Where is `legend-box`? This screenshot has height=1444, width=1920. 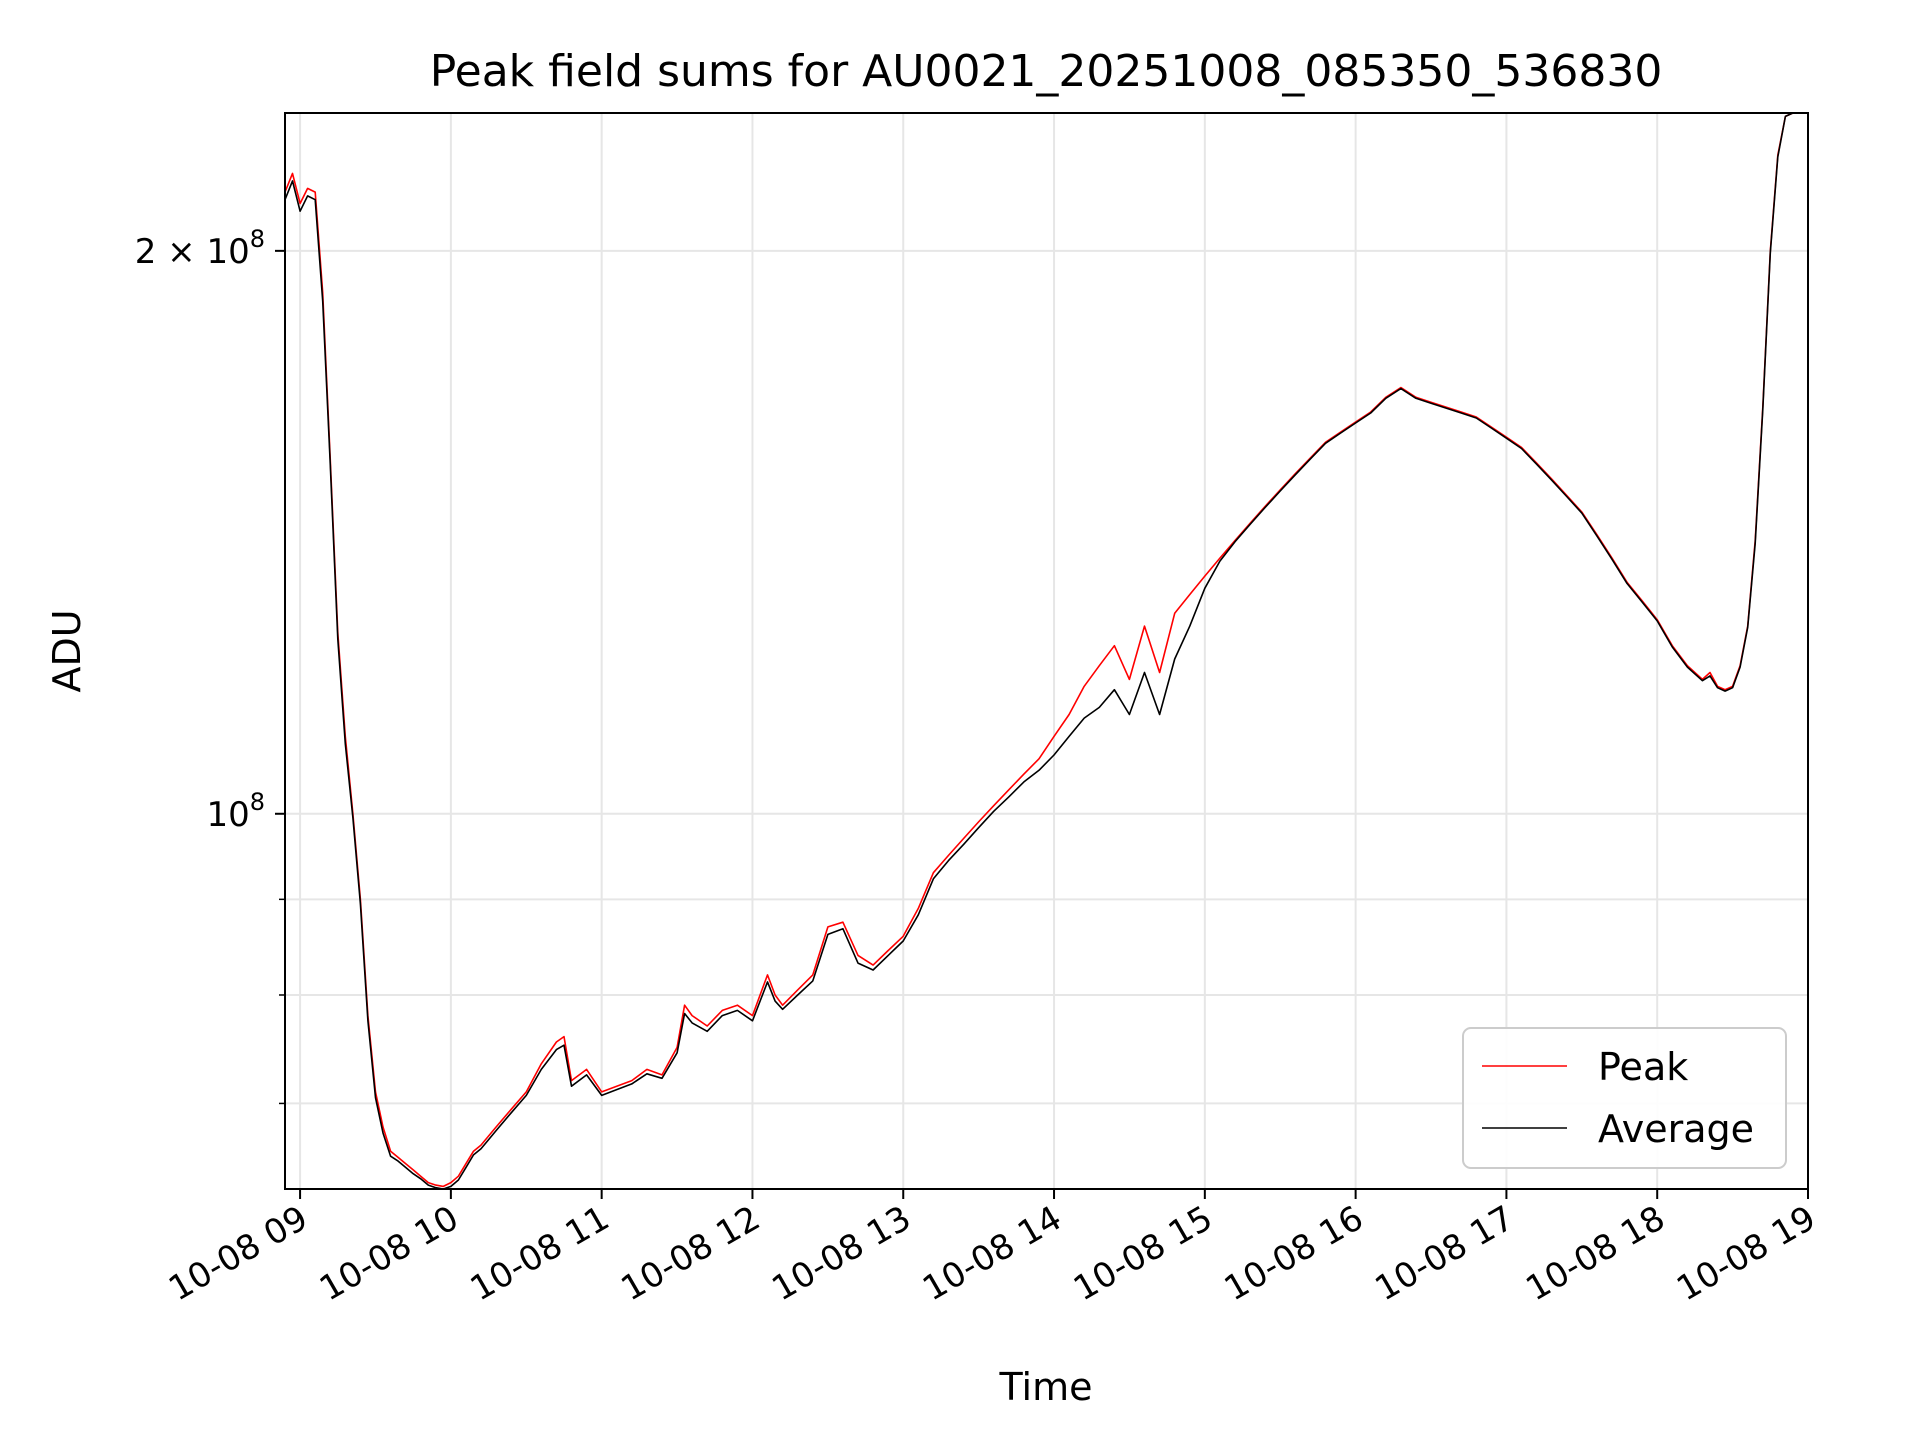
legend-box is located at coordinates (1624, 1098).